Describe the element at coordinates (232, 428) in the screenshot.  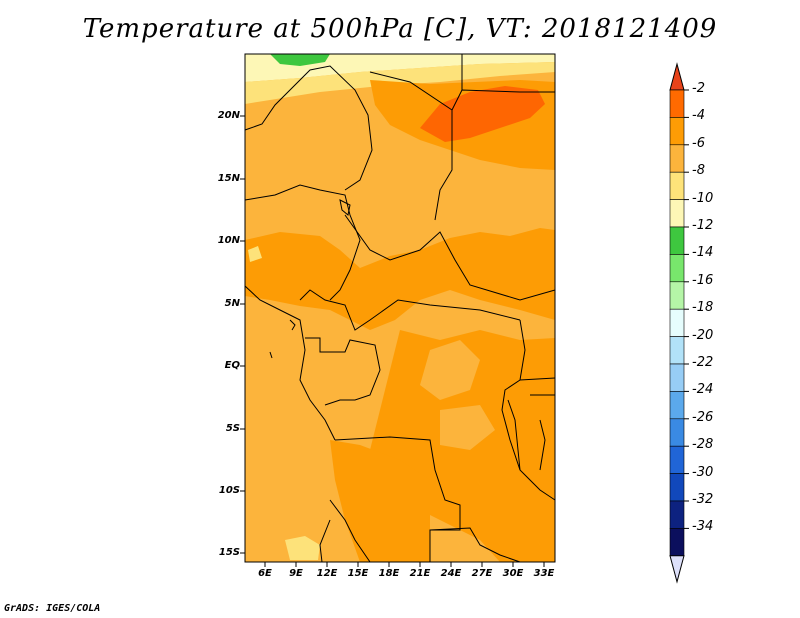
I see `lat-label-5s: 5S` at that location.